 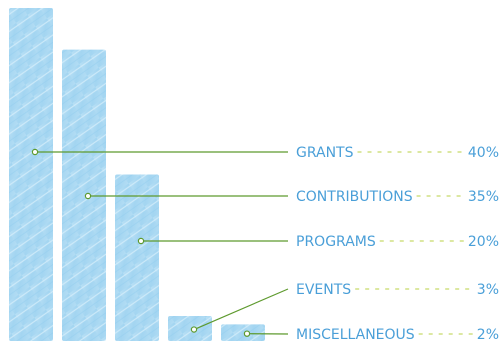 What do you see at coordinates (241, 309) in the screenshot?
I see `leader-line-events` at bounding box center [241, 309].